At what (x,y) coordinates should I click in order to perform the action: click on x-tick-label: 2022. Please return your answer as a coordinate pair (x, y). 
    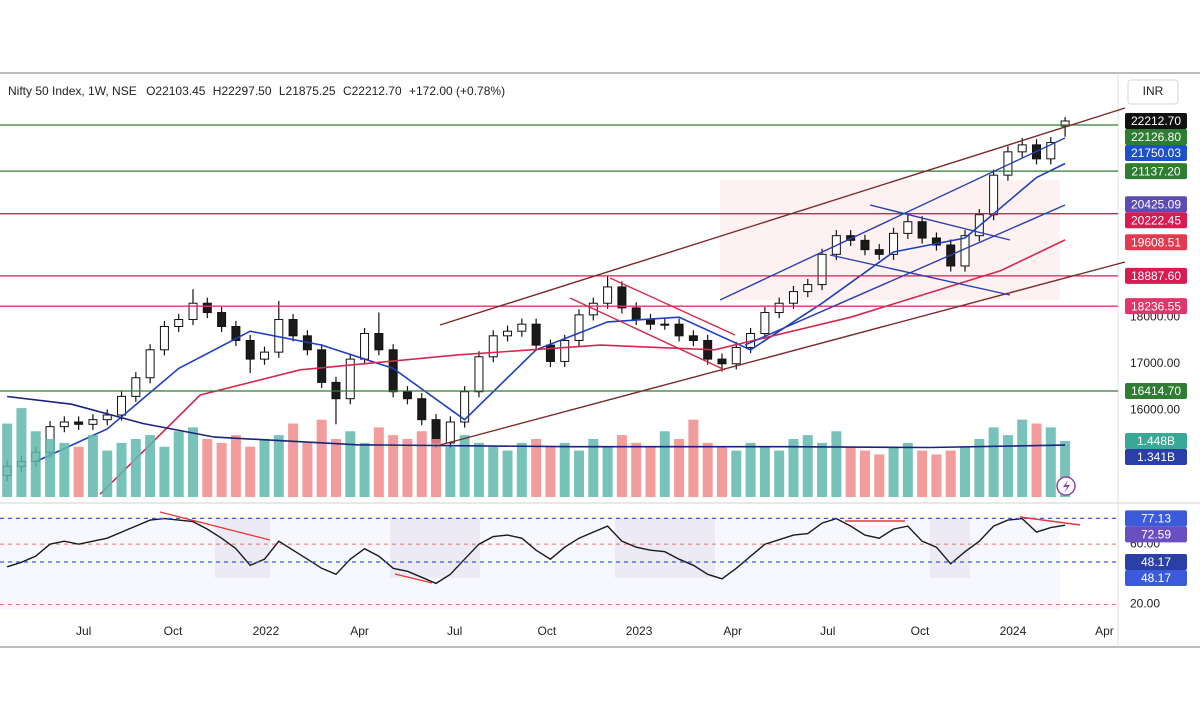
    Looking at the image, I should click on (266, 631).